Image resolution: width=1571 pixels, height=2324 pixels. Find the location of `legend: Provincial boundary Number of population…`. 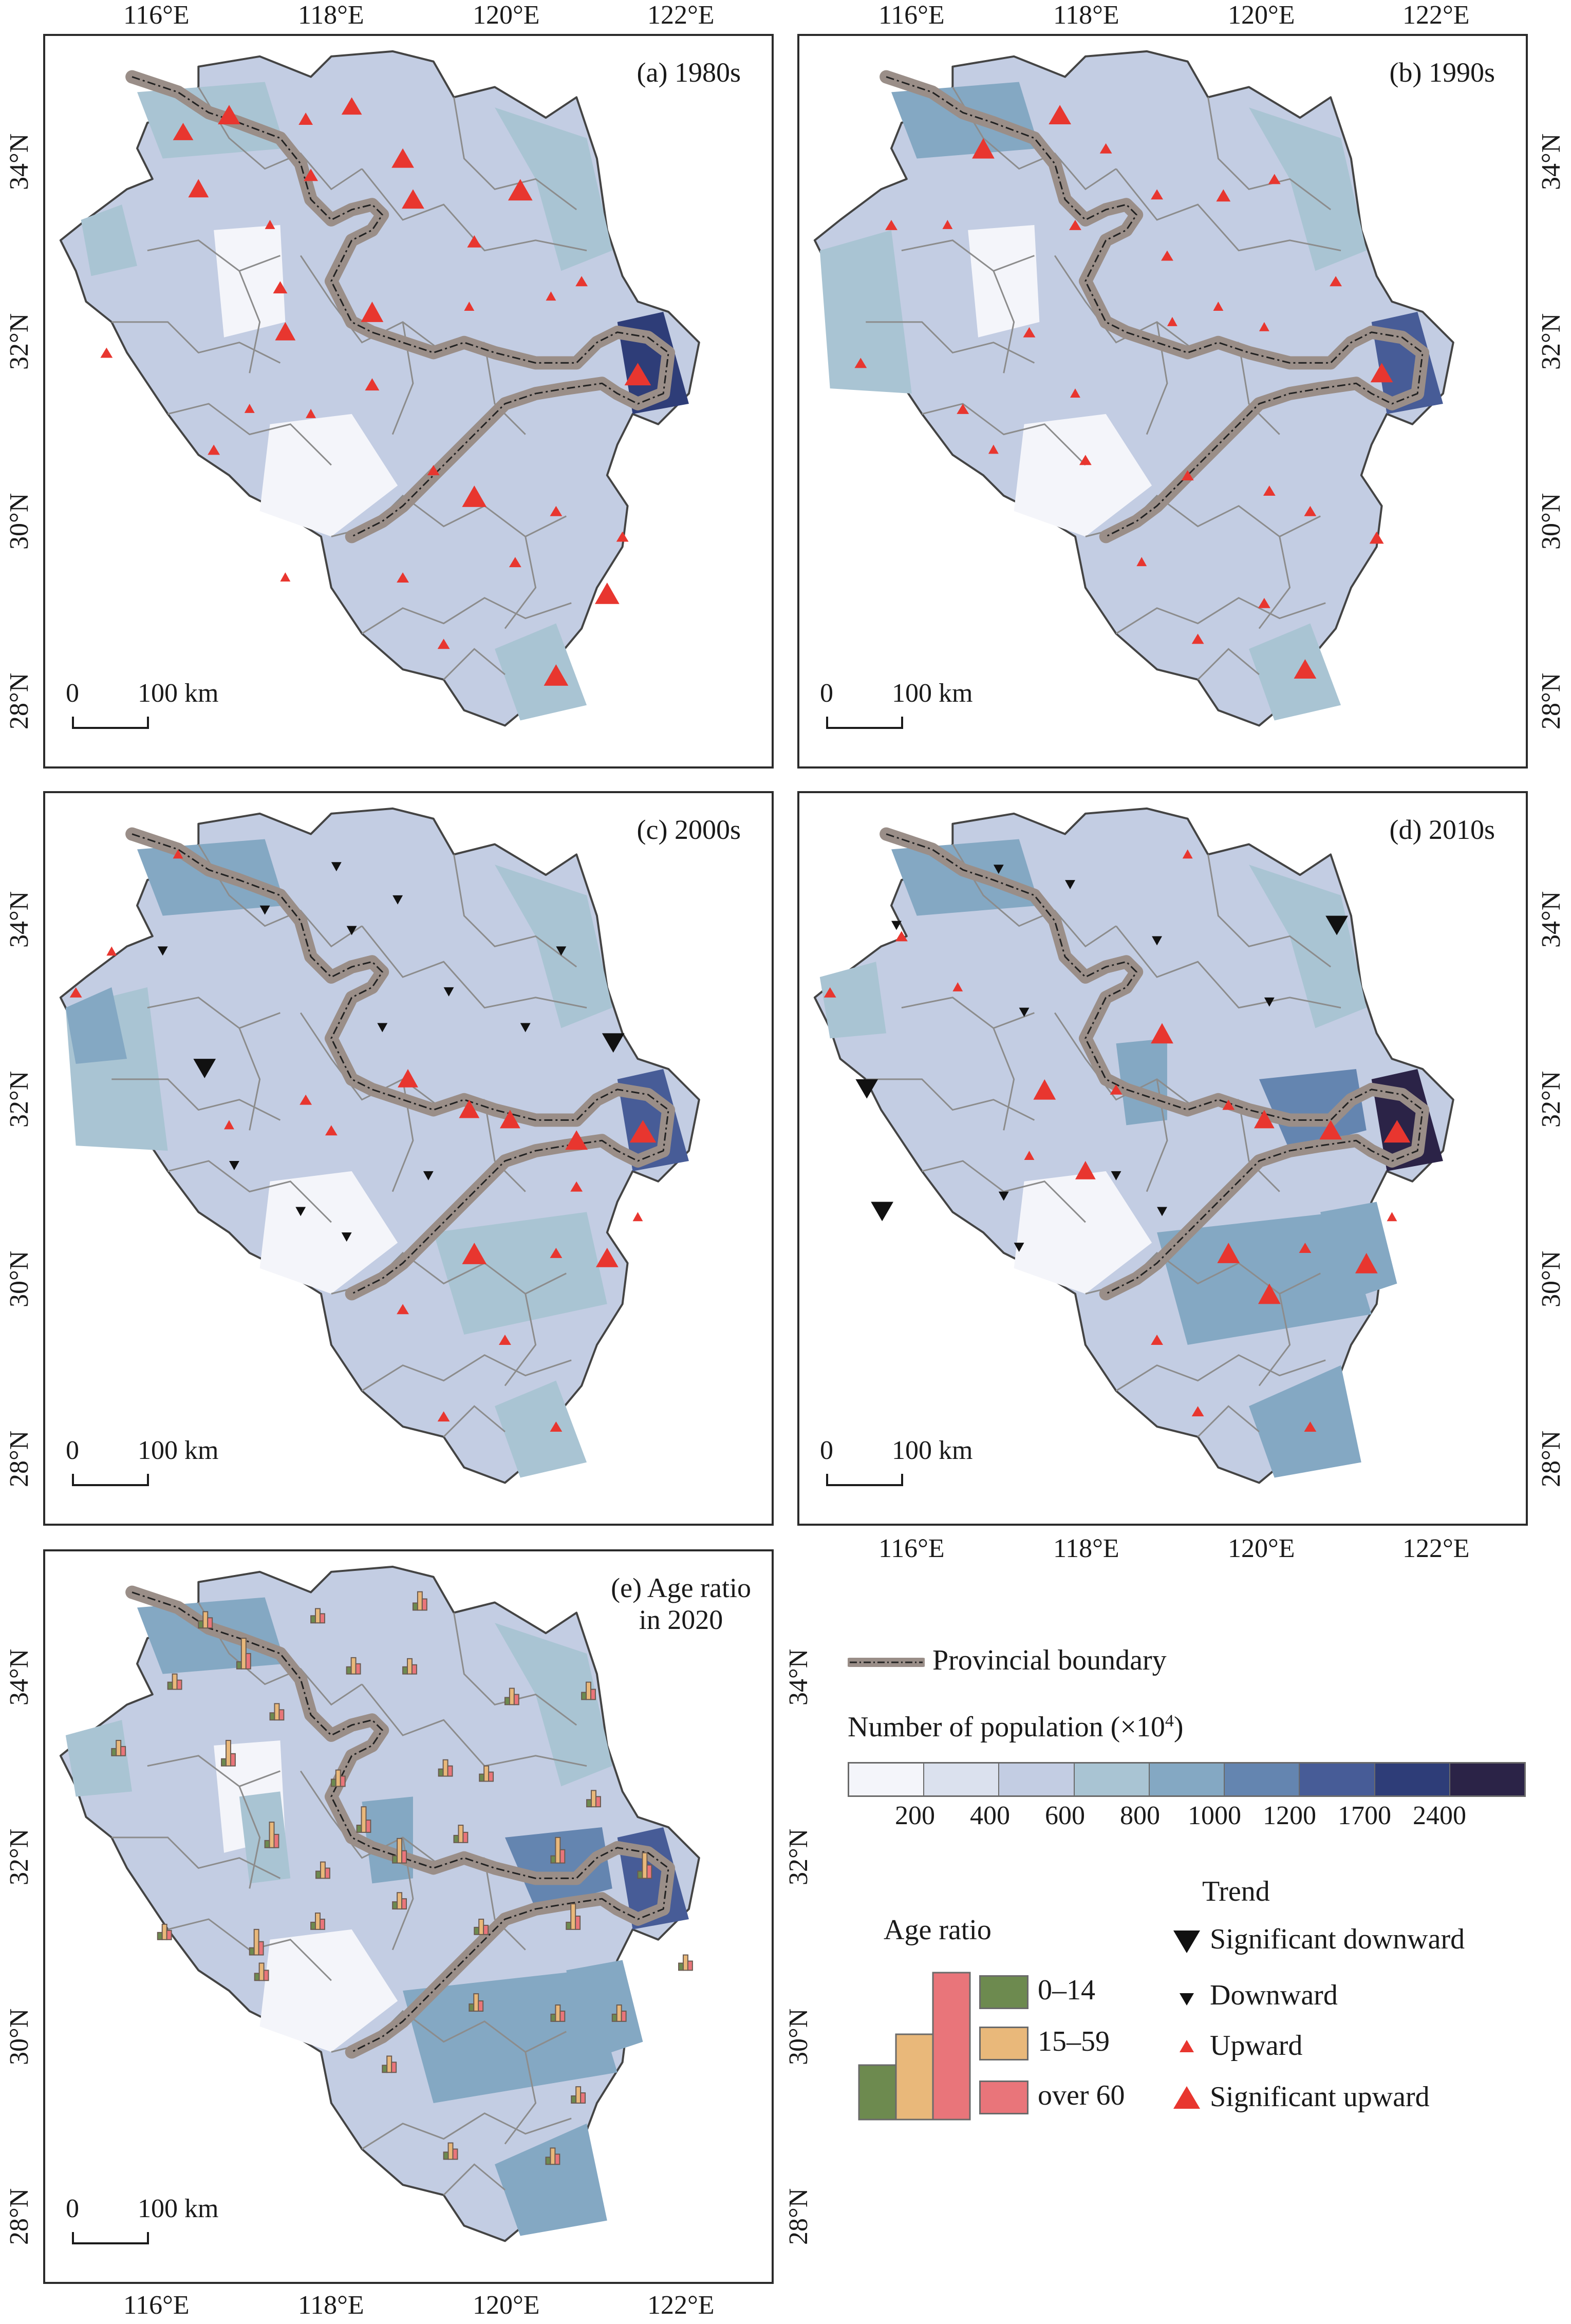

legend: Provincial boundary Number of population… is located at coordinates (1192, 1929).